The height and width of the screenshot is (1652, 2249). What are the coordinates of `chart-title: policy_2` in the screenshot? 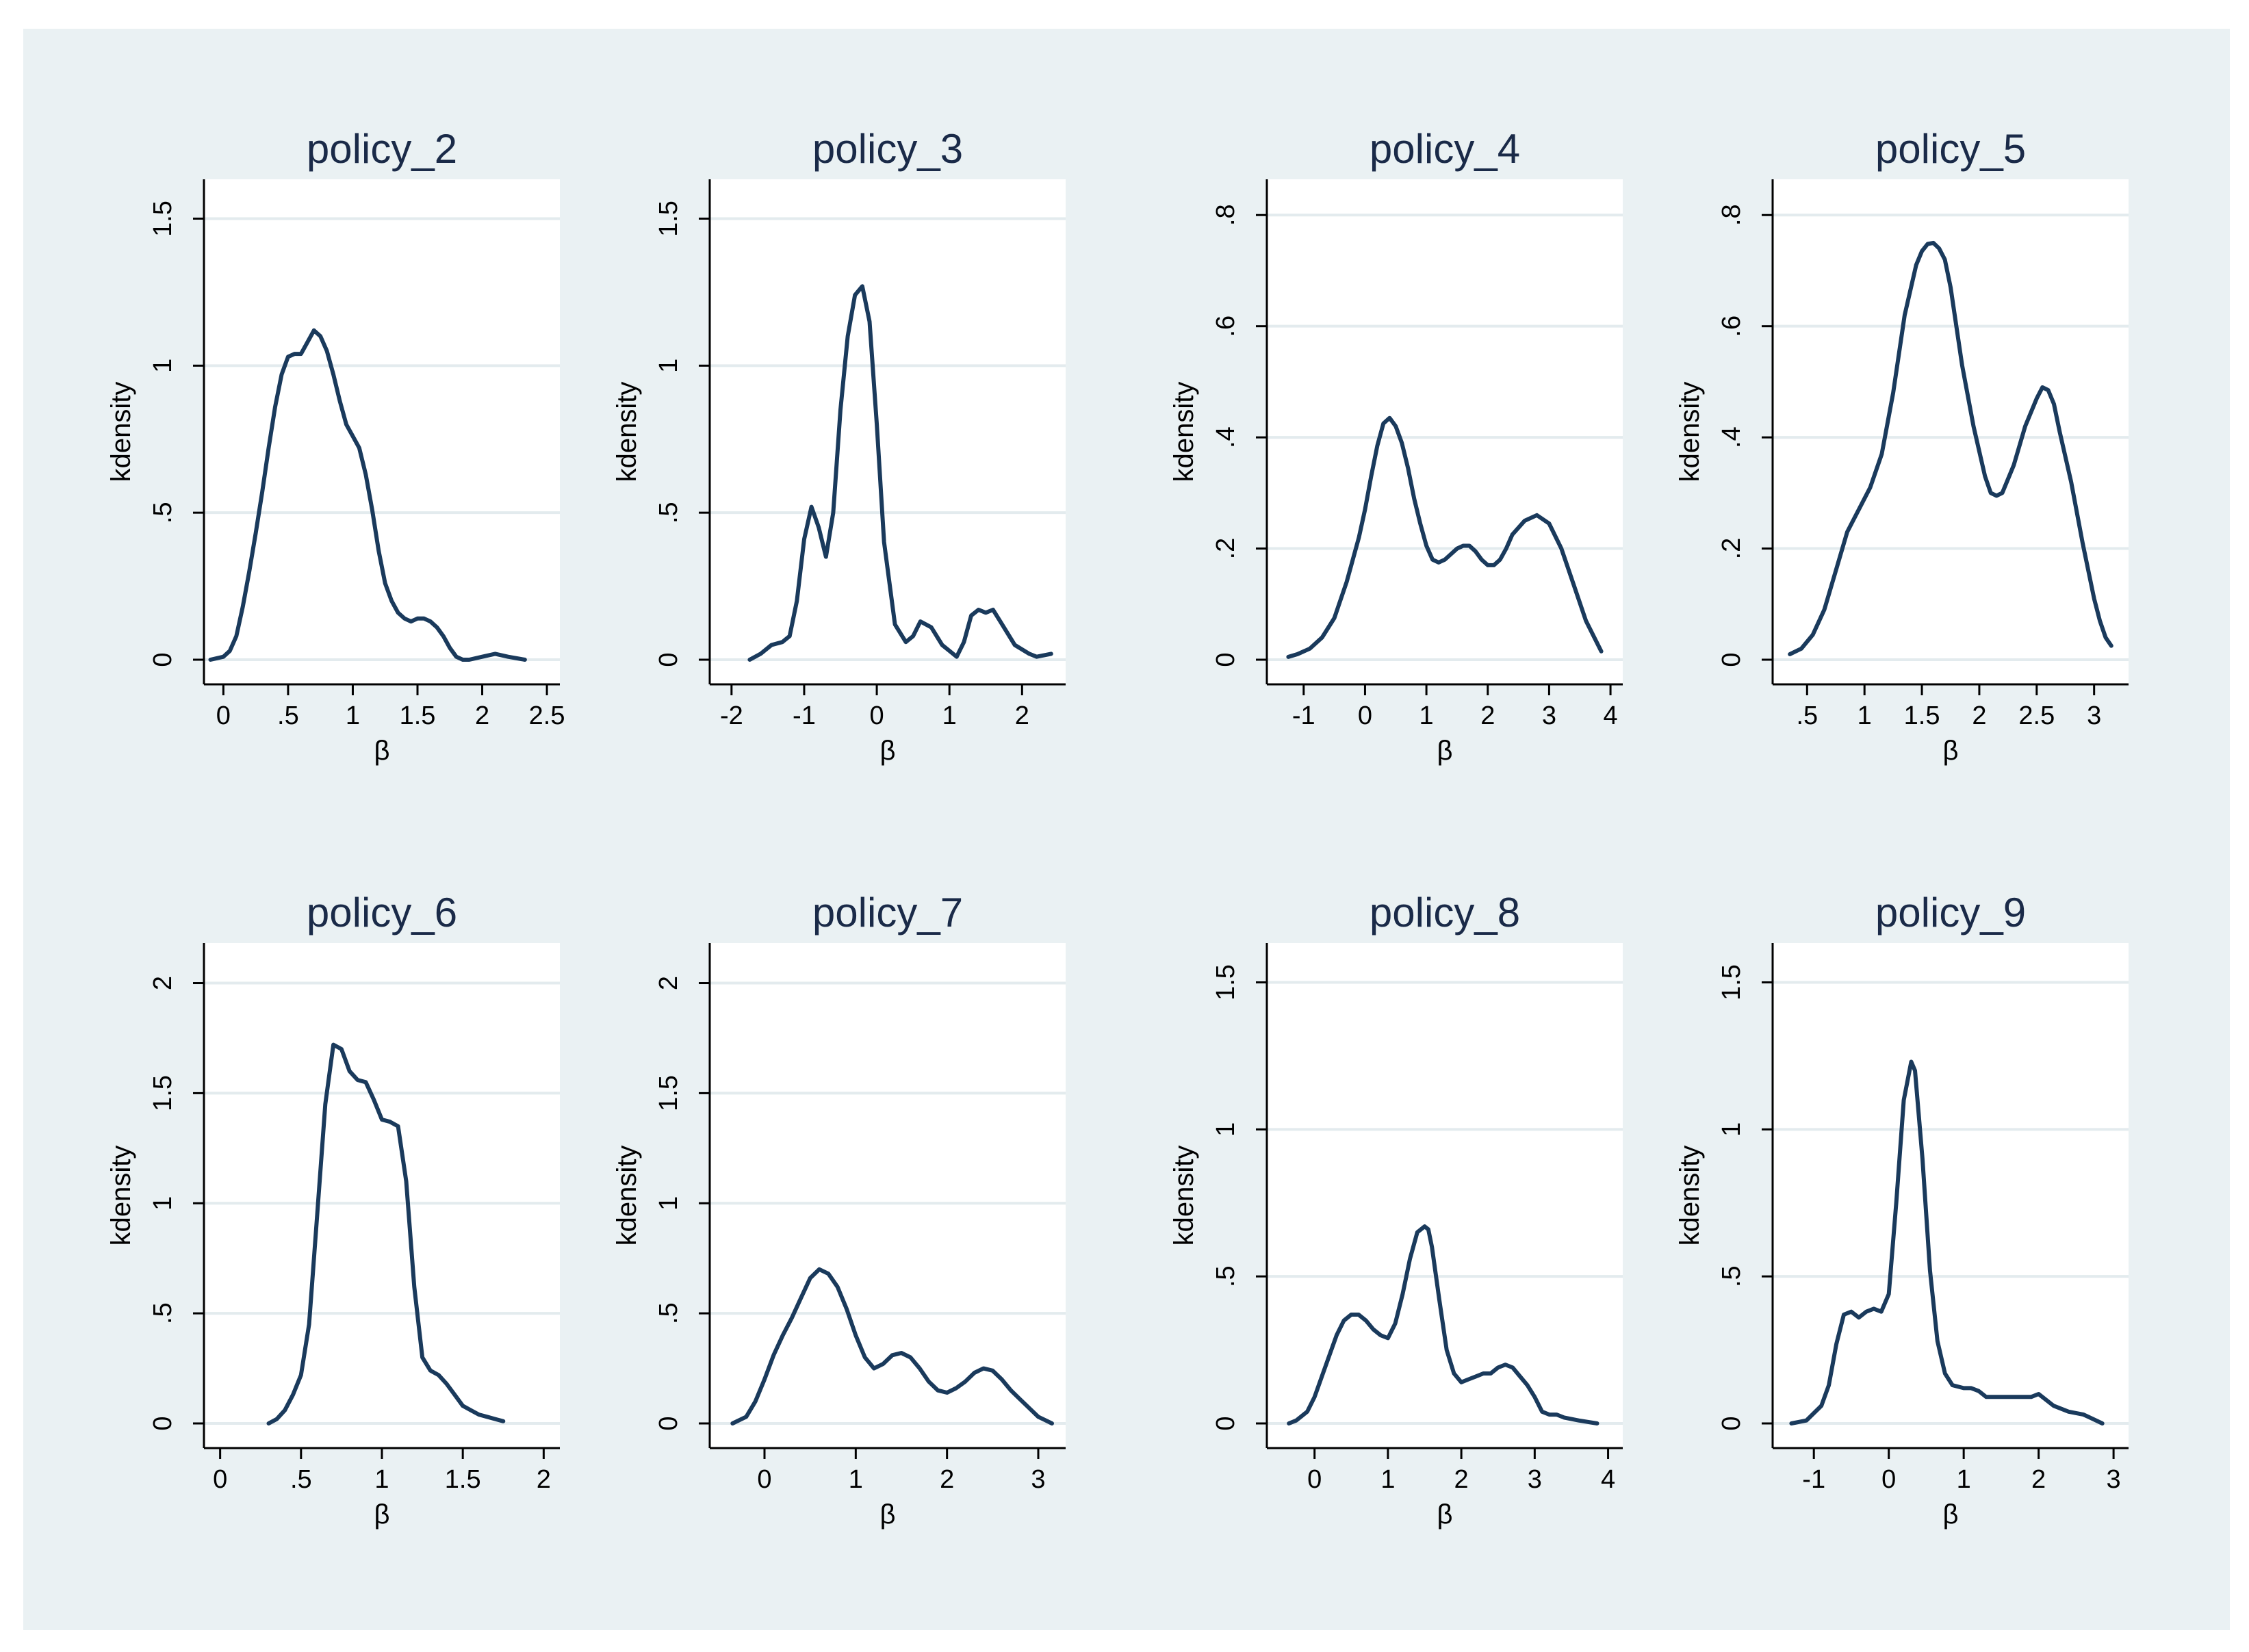 It's located at (382, 149).